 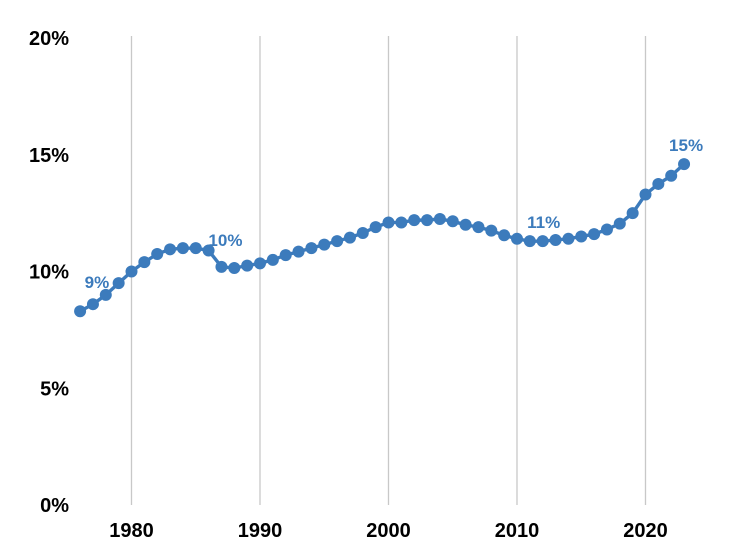 What do you see at coordinates (388, 531) in the screenshot?
I see `x-axis-tick-label: 2000` at bounding box center [388, 531].